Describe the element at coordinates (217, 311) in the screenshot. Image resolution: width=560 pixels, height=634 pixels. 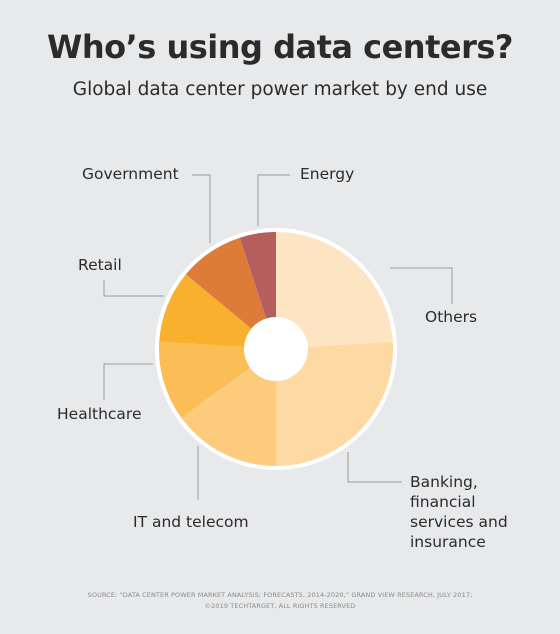
I see `slice-retail` at that location.